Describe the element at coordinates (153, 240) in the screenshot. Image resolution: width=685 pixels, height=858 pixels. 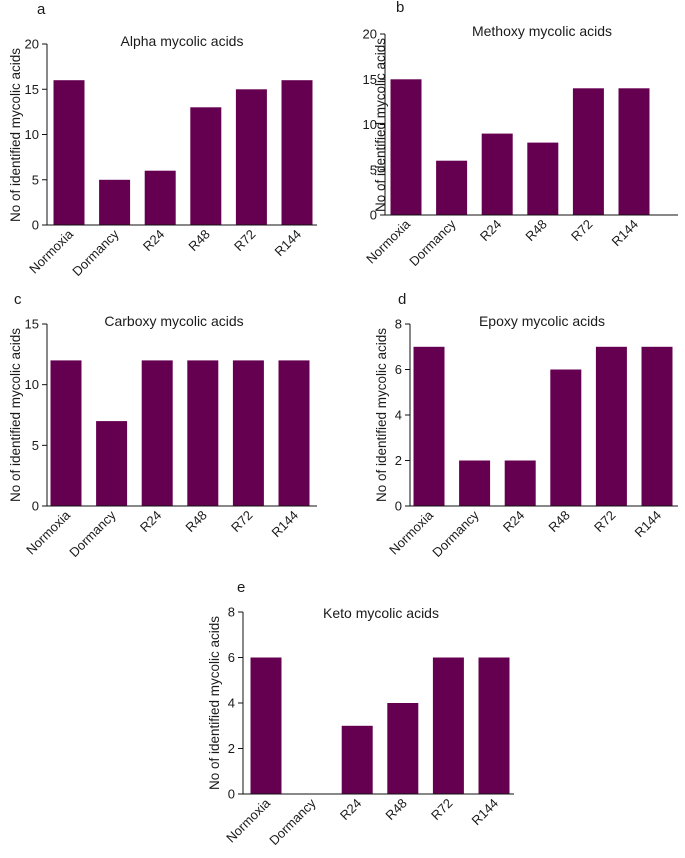
I see `x-tick-label-a-r24: R24` at that location.